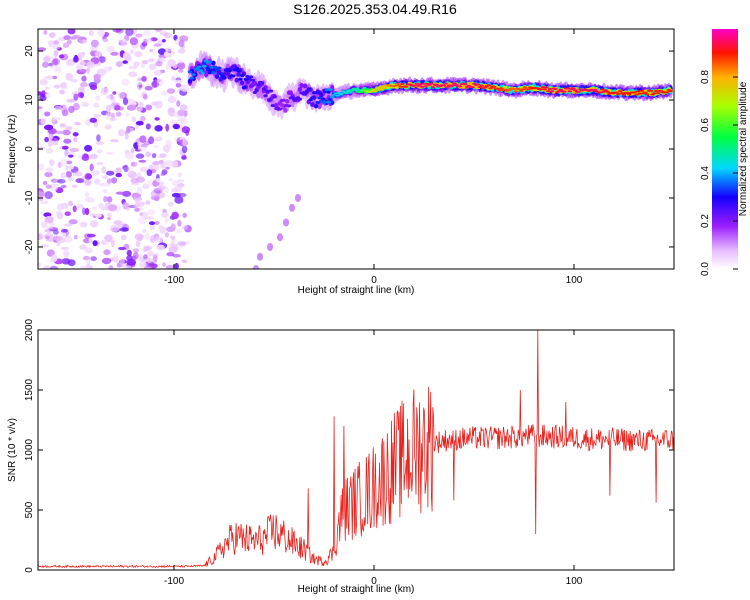 Image resolution: width=750 pixels, height=600 pixels. Describe the element at coordinates (12, 149) in the screenshot. I see `spectrogram-y-label: Frequency (Hz)` at that location.